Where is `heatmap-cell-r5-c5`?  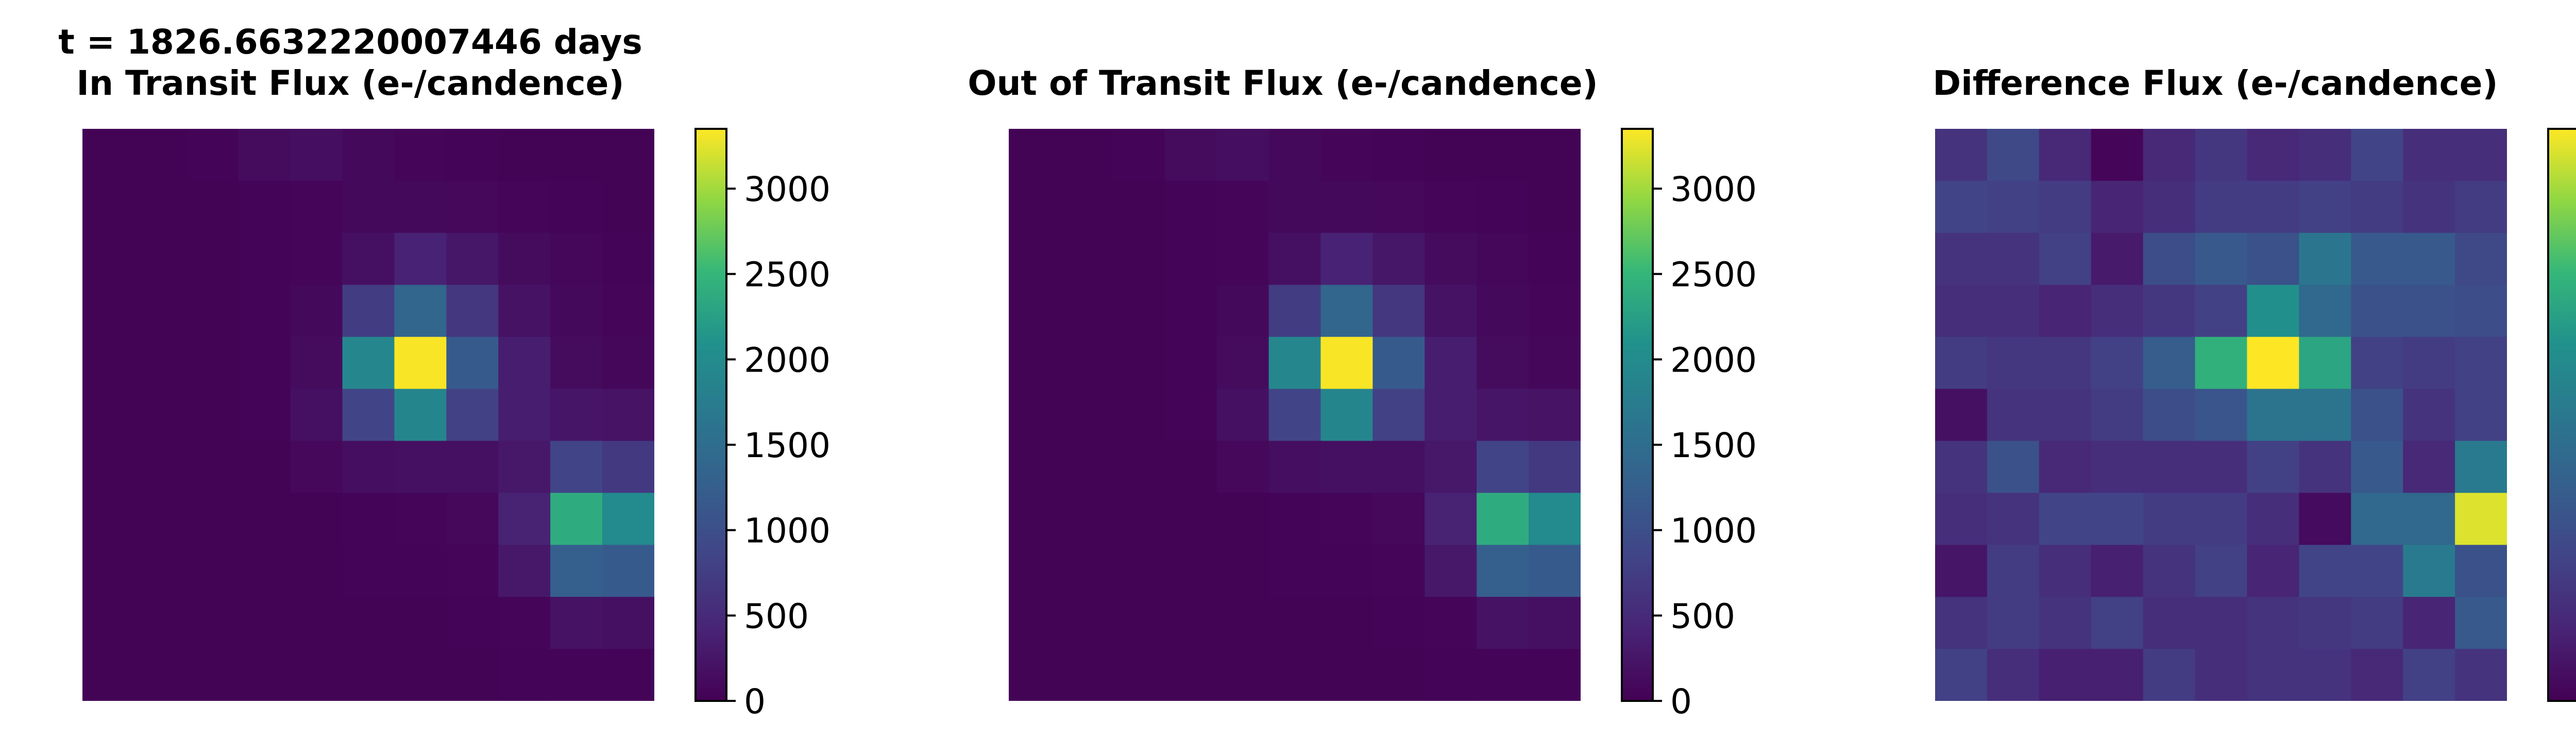
heatmap-cell-r5-c5 is located at coordinates (369, 415).